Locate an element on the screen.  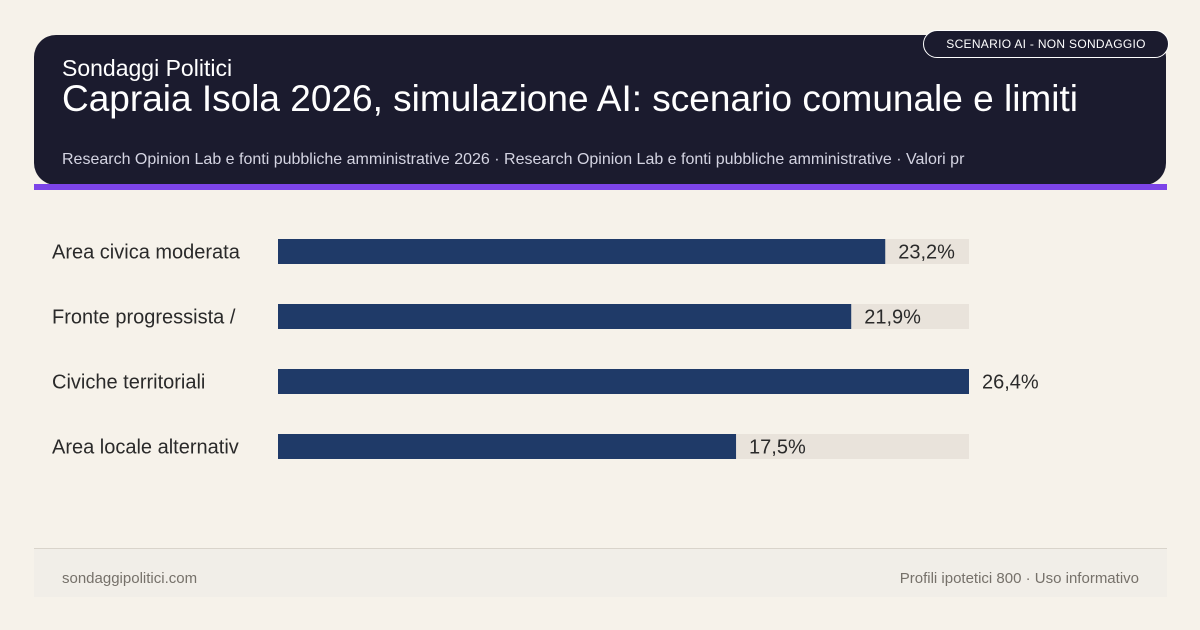
footer-note: Profili ipotetici 800 · Uso informativo is located at coordinates (1019, 578).